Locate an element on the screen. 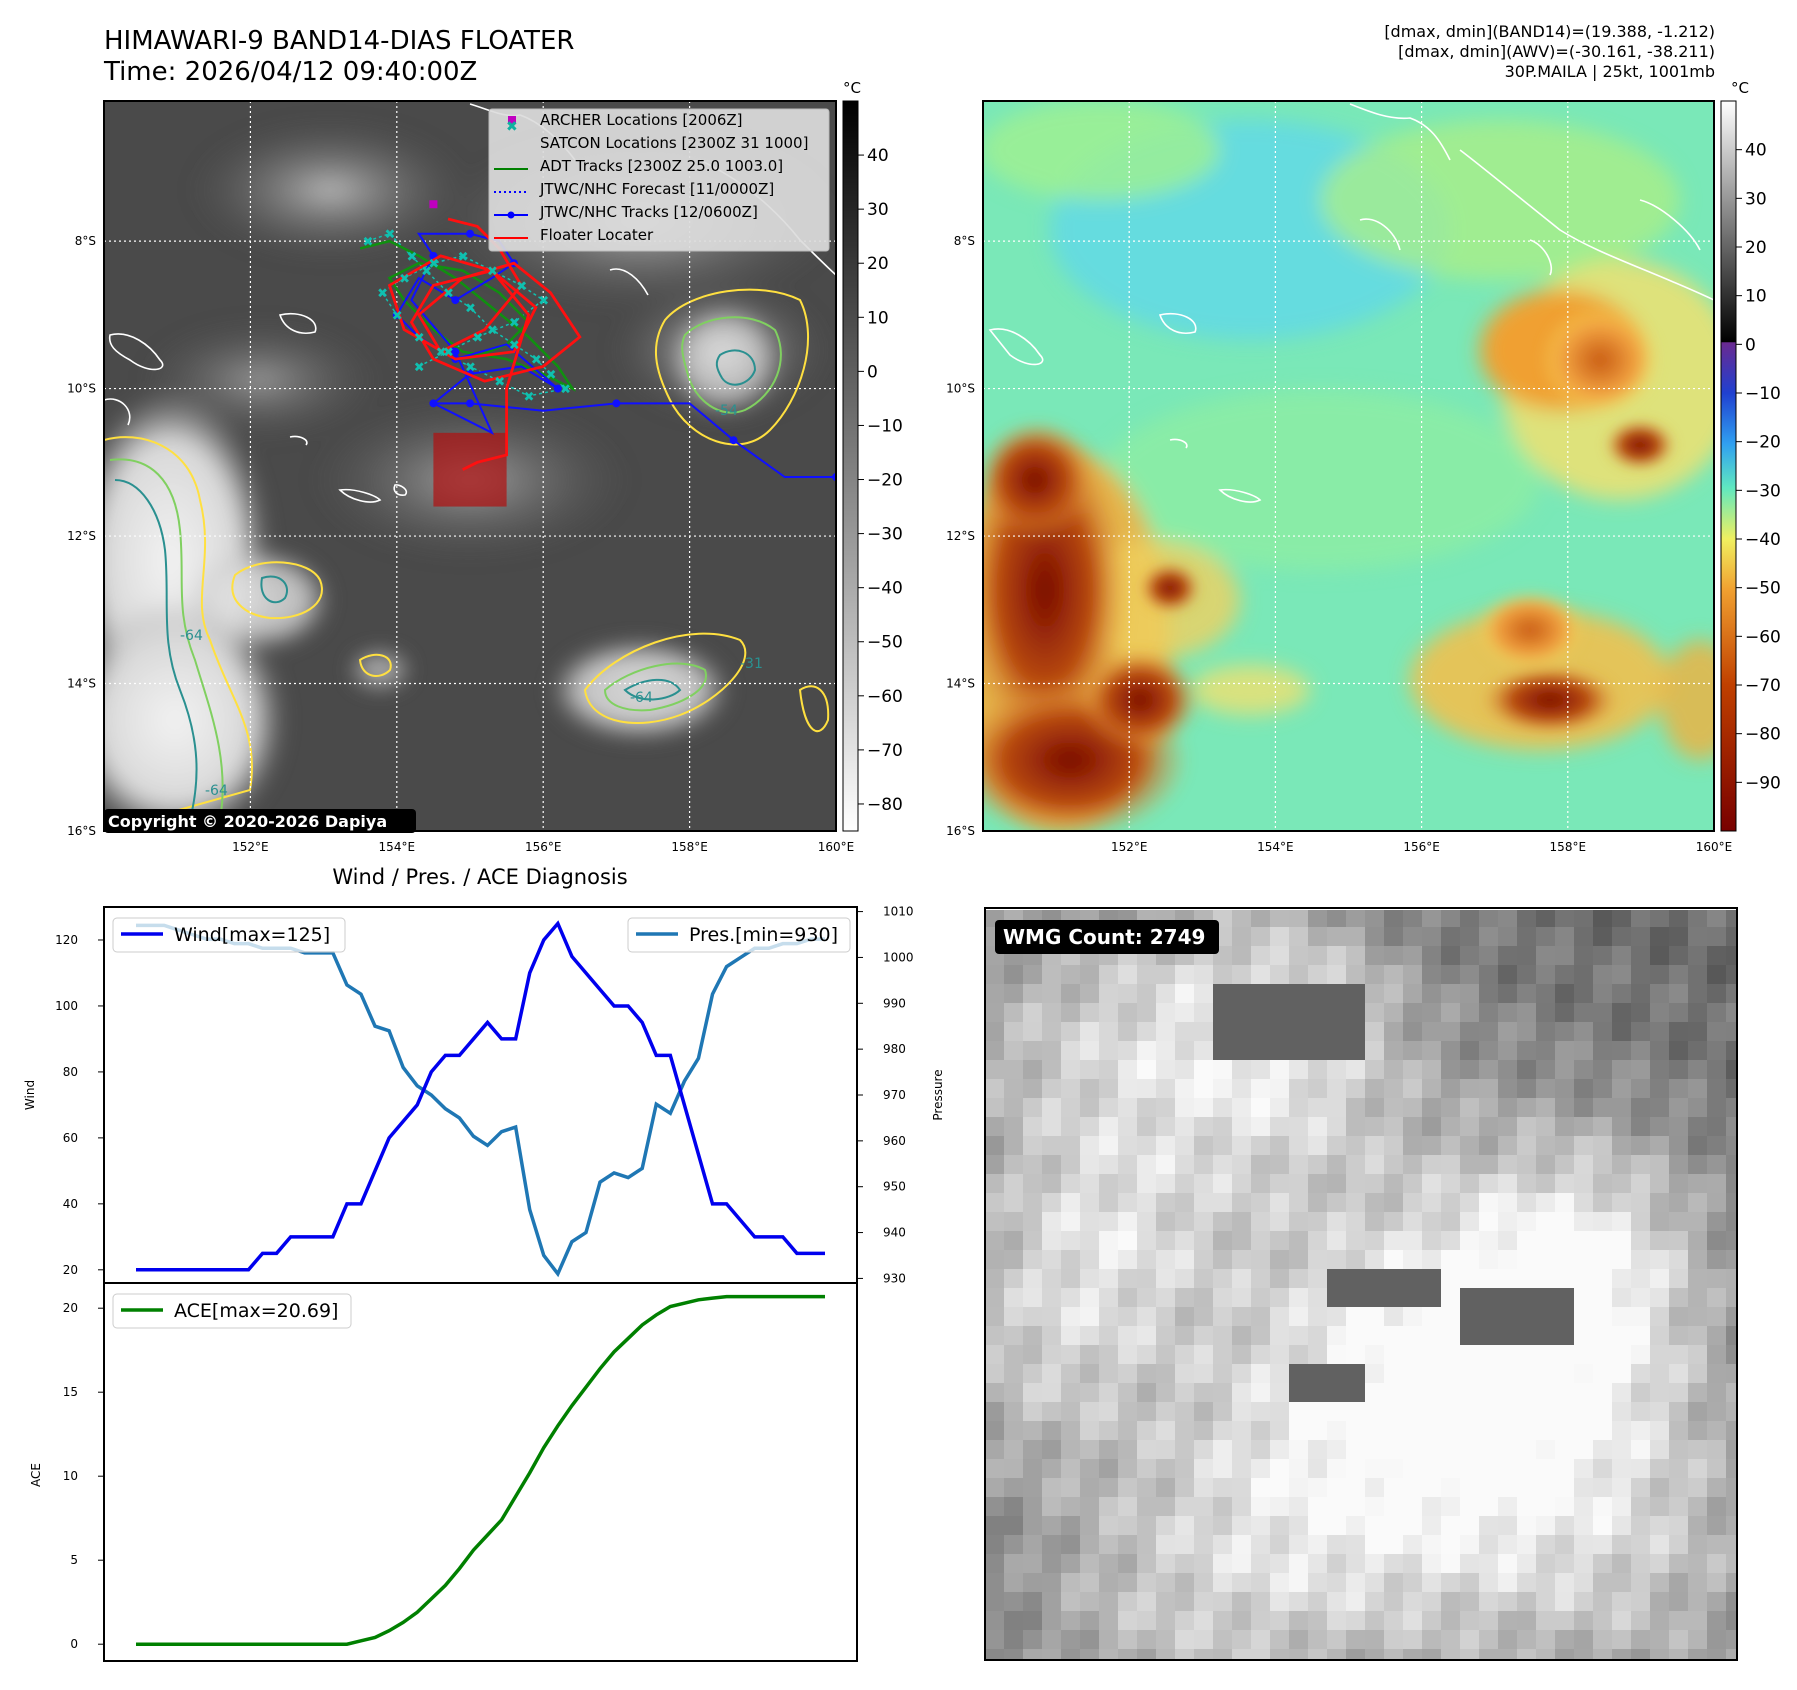 The width and height of the screenshot is (1797, 1690). ace-tick-label: 15 is located at coordinates (70, 1392).